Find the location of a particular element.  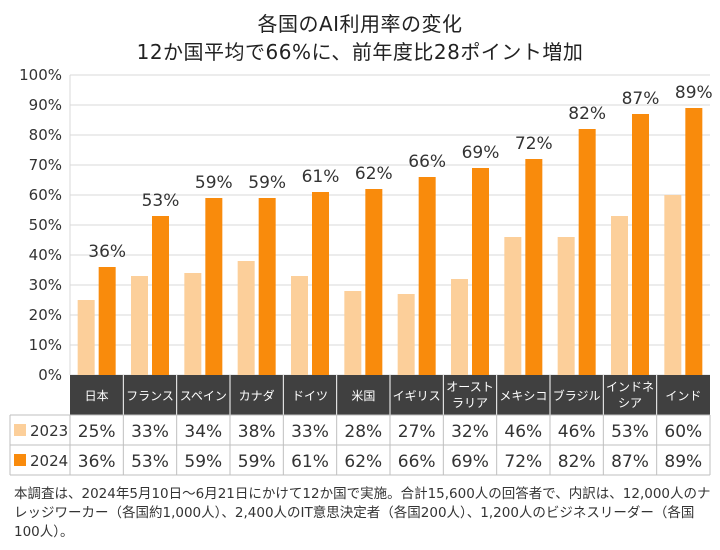

x-tick-label: 日本 is located at coordinates (97, 396).